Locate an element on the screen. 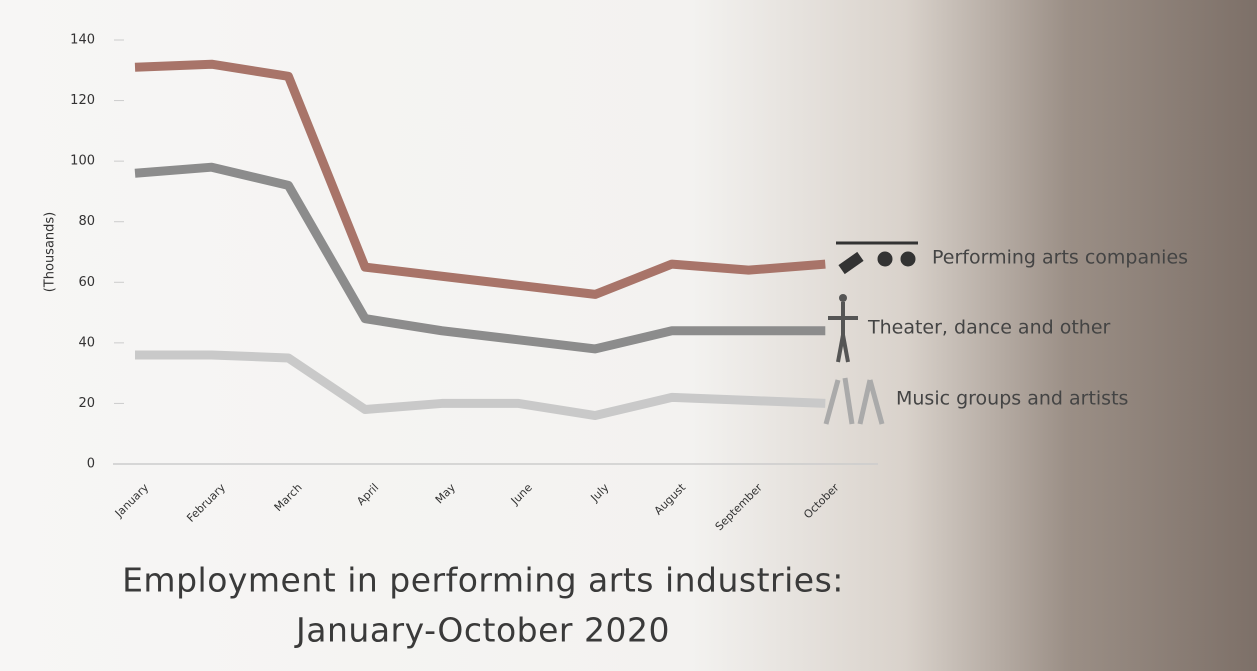 The height and width of the screenshot is (671, 1257). y-tick-label: 80 is located at coordinates (86, 221).